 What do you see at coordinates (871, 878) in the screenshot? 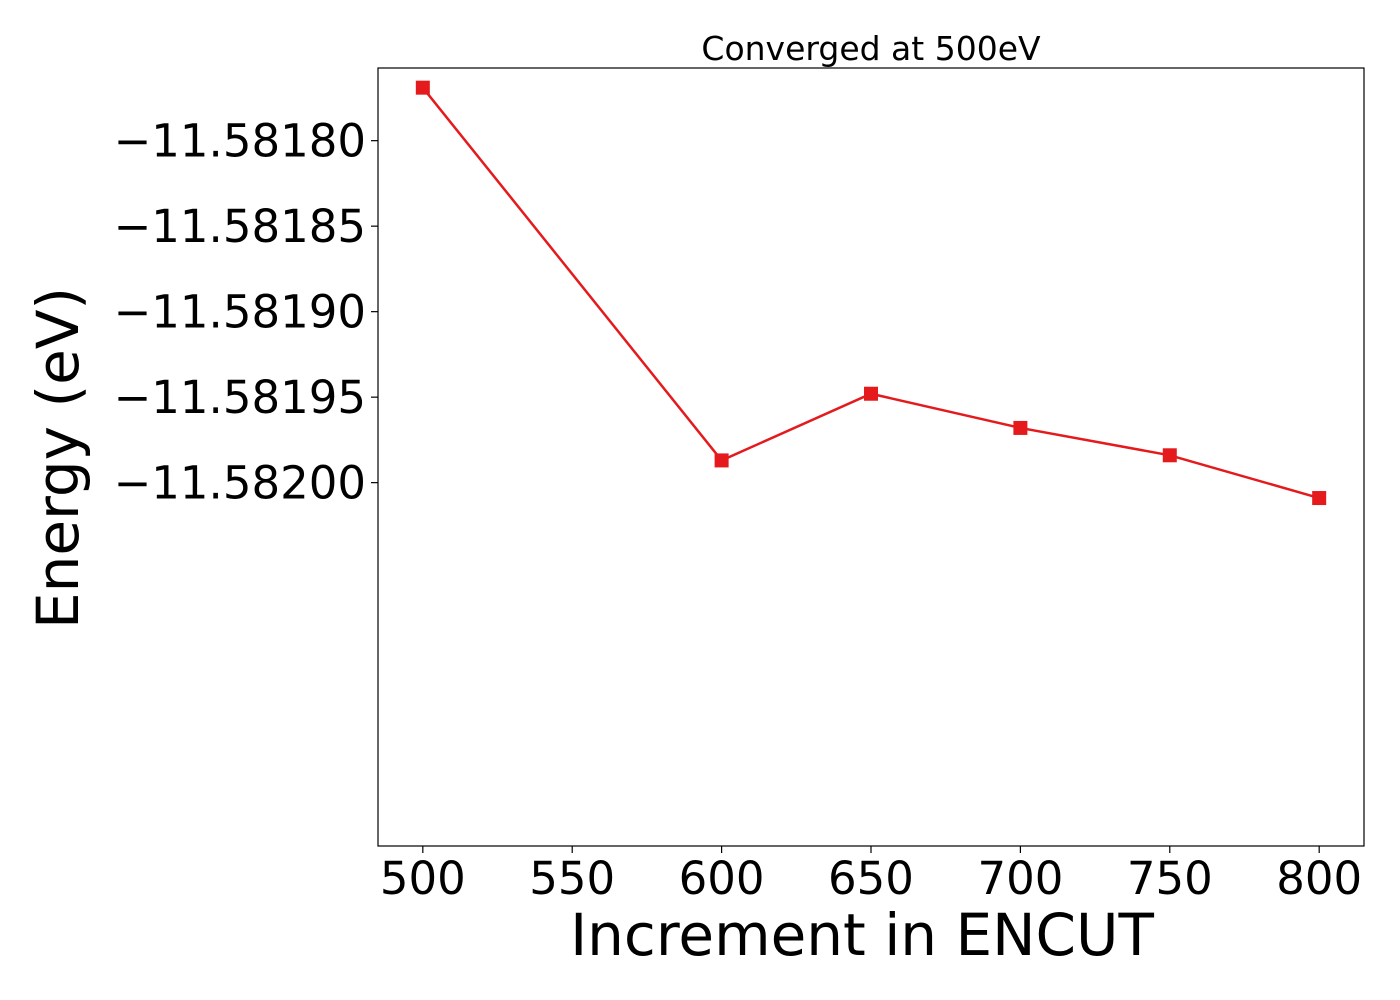
I see `x-tick-label: 650` at bounding box center [871, 878].